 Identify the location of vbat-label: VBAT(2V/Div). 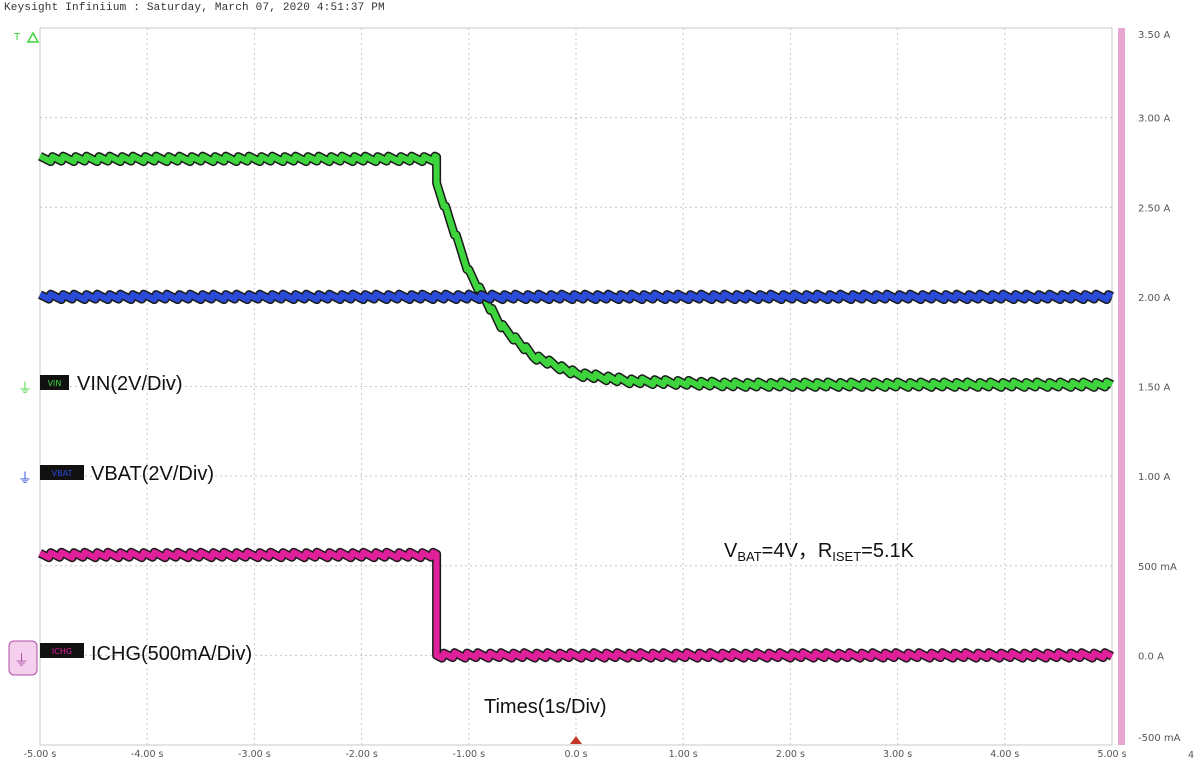
(152, 474).